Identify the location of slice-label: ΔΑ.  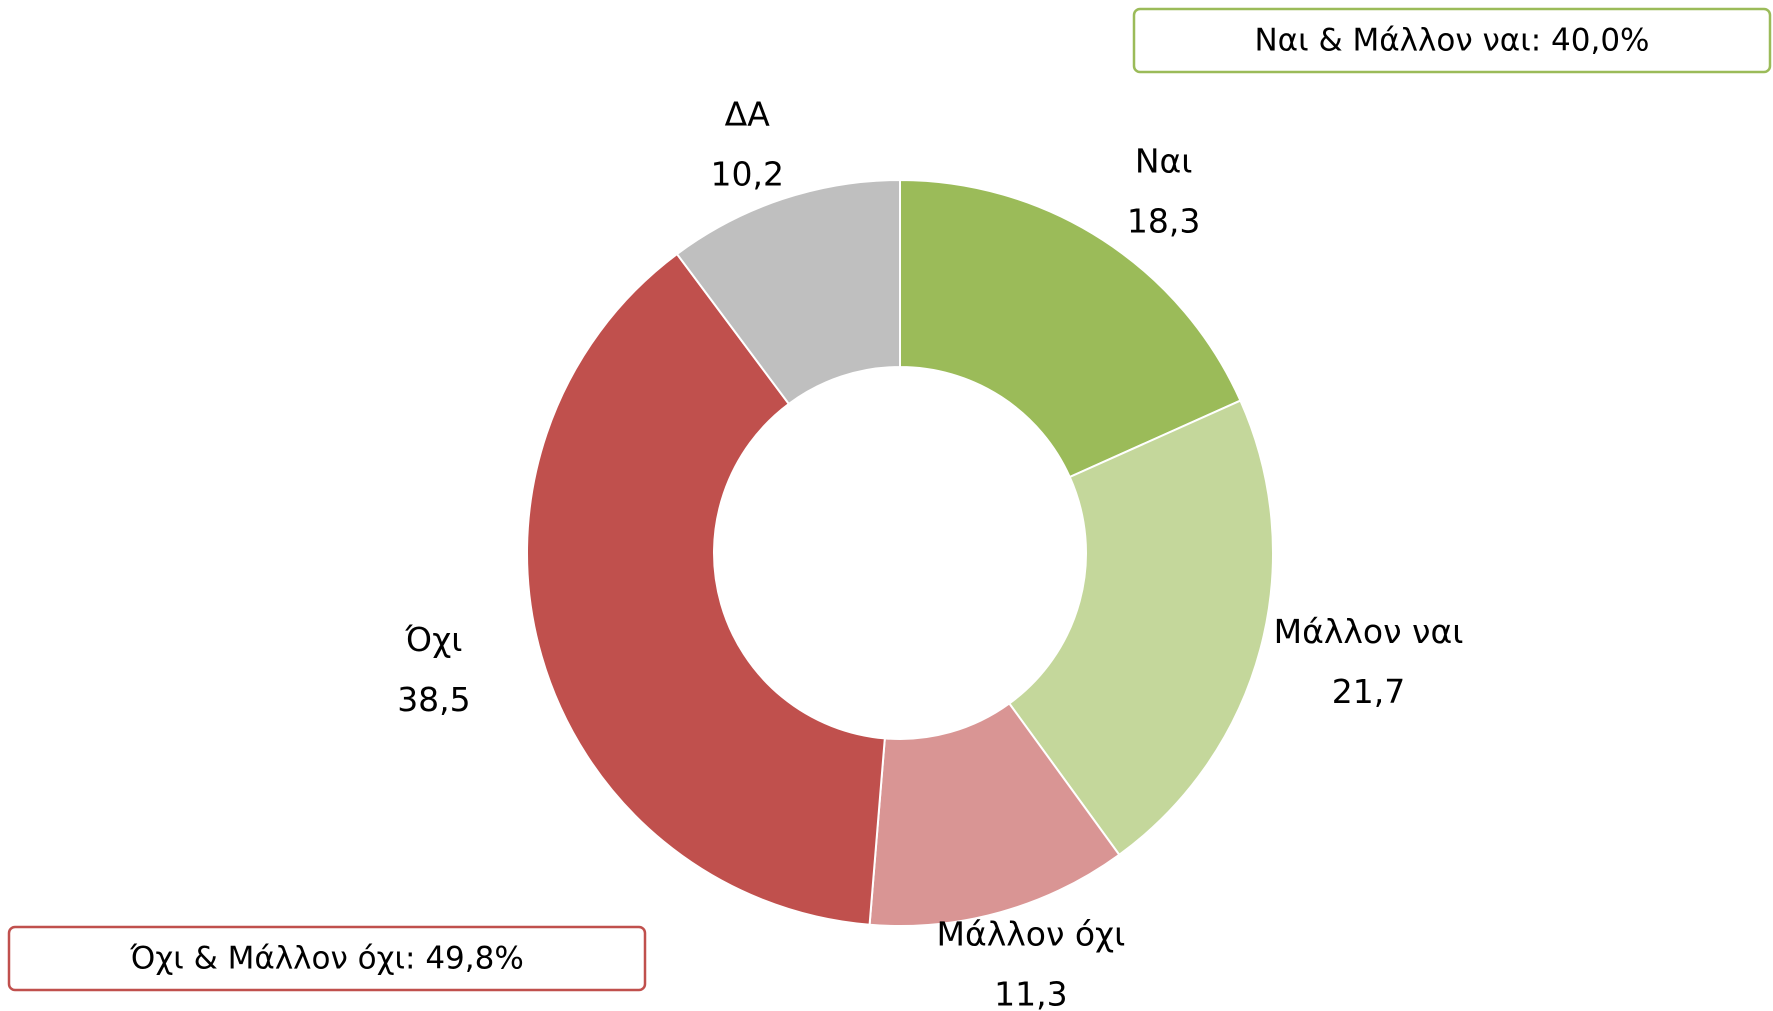
(748, 113).